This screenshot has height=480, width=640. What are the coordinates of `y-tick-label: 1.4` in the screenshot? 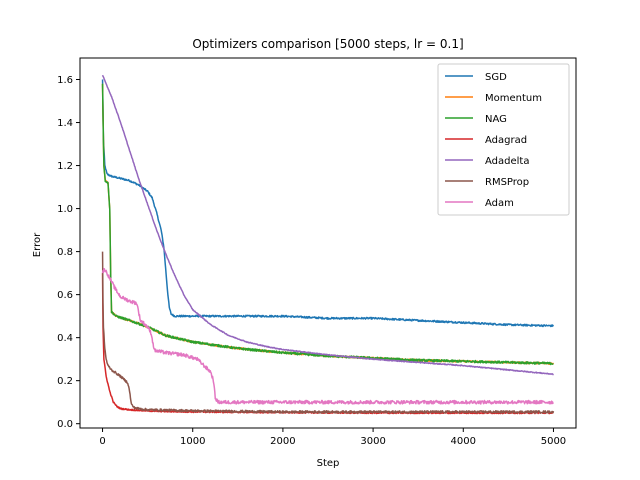 It's located at (65, 123).